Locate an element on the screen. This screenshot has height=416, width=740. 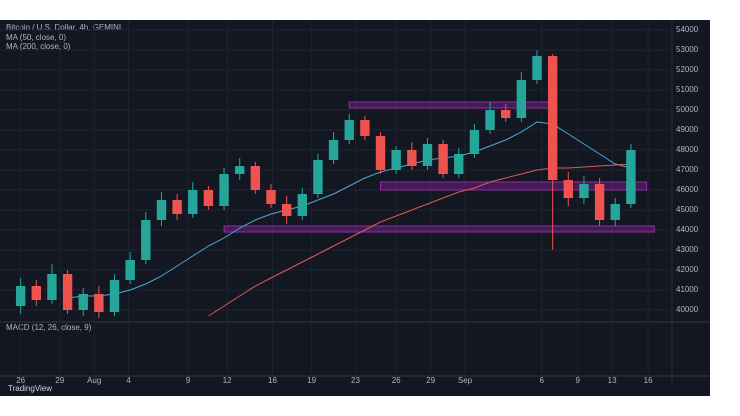
macd-label: MACD (12, 26, close, 9) is located at coordinates (49, 327).